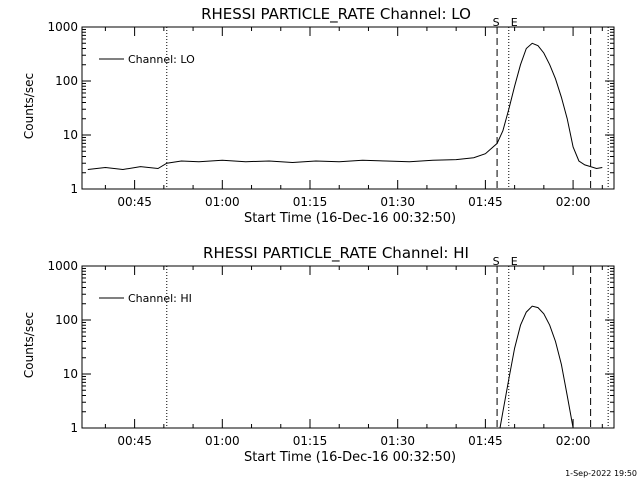 The image size is (640, 480). I want to click on footer-timestamp: 1-Sep-2022 19:50, so click(601, 473).